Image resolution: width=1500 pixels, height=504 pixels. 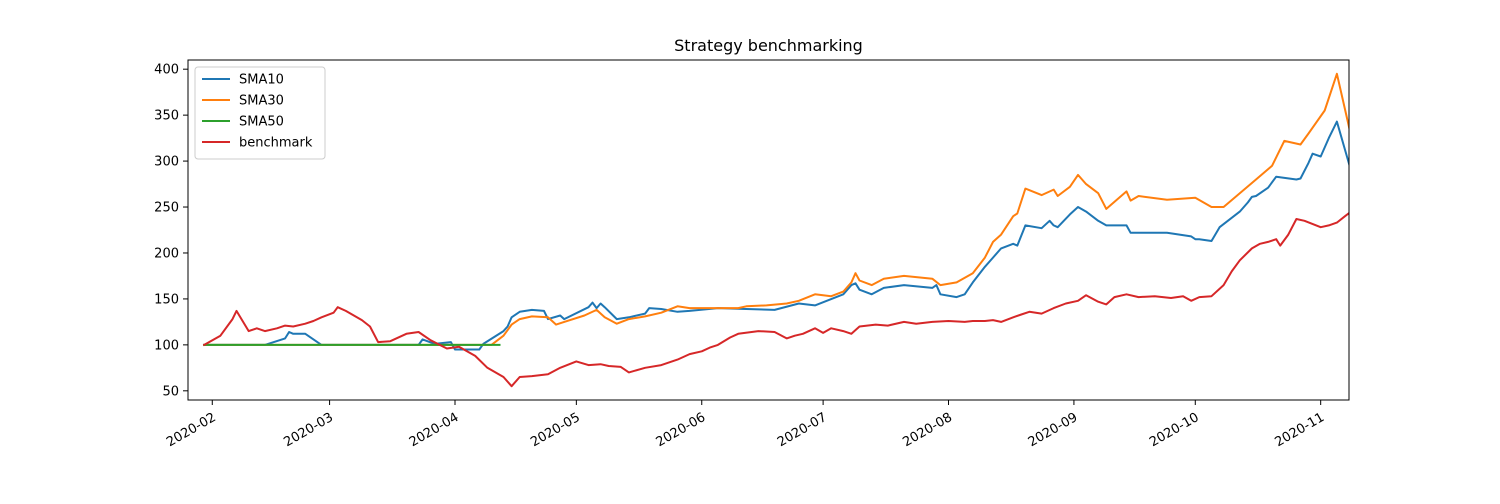 I want to click on y-tick-label: 250, so click(x=166, y=208).